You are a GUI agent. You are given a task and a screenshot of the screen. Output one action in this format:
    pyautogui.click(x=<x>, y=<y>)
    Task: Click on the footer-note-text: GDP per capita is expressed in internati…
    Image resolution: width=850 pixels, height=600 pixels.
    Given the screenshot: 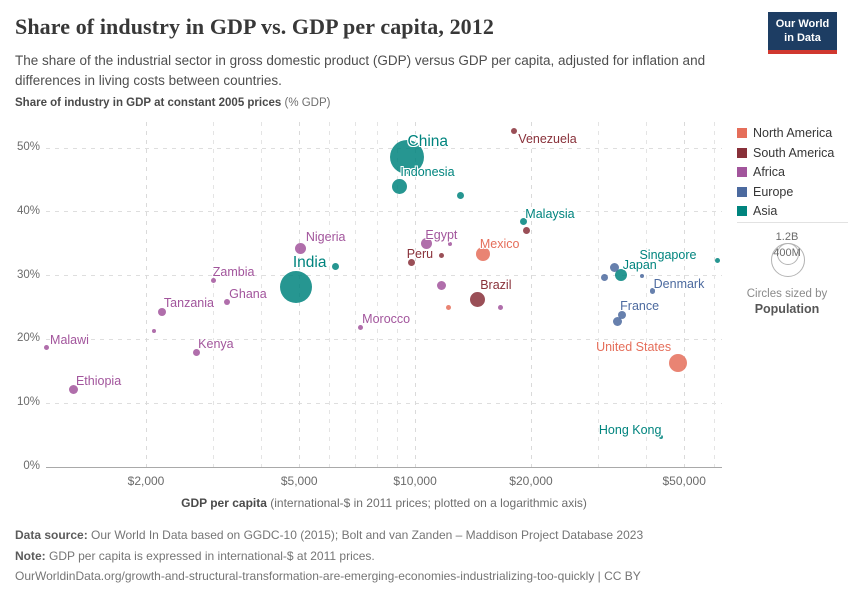 What is the action you would take?
    pyautogui.click(x=210, y=556)
    